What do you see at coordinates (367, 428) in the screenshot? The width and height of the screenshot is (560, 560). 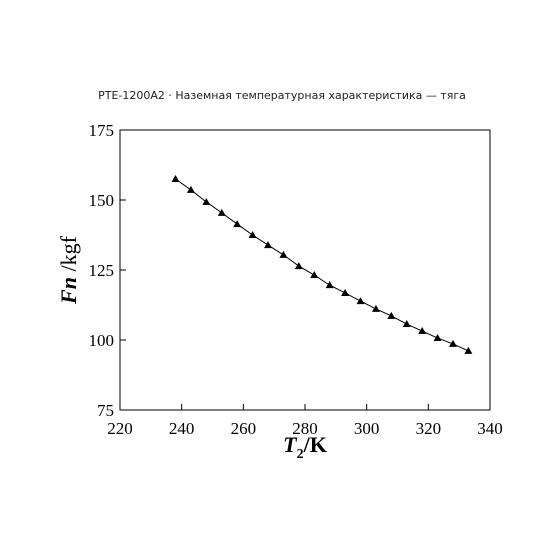 I see `x-tick-label: 300` at bounding box center [367, 428].